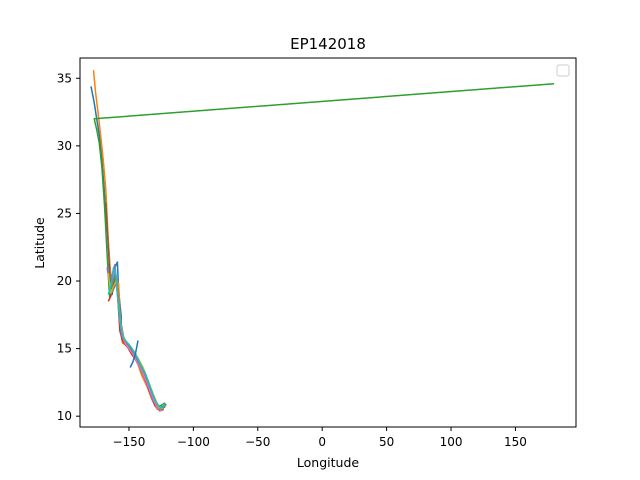 The height and width of the screenshot is (480, 640). Describe the element at coordinates (257, 442) in the screenshot. I see `x-tick-label: −50` at that location.